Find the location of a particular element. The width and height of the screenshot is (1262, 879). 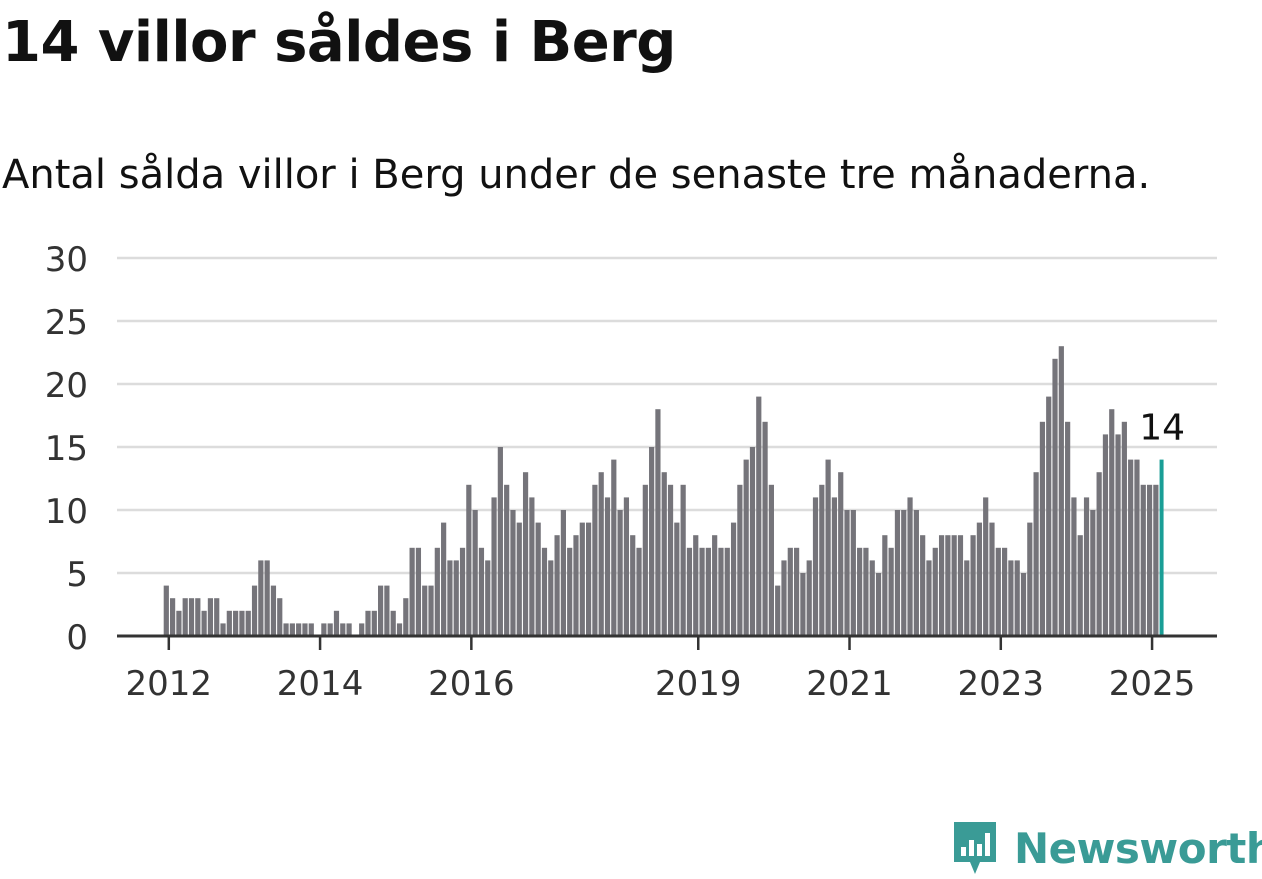

x-tick-label: 2021 is located at coordinates (849, 684).